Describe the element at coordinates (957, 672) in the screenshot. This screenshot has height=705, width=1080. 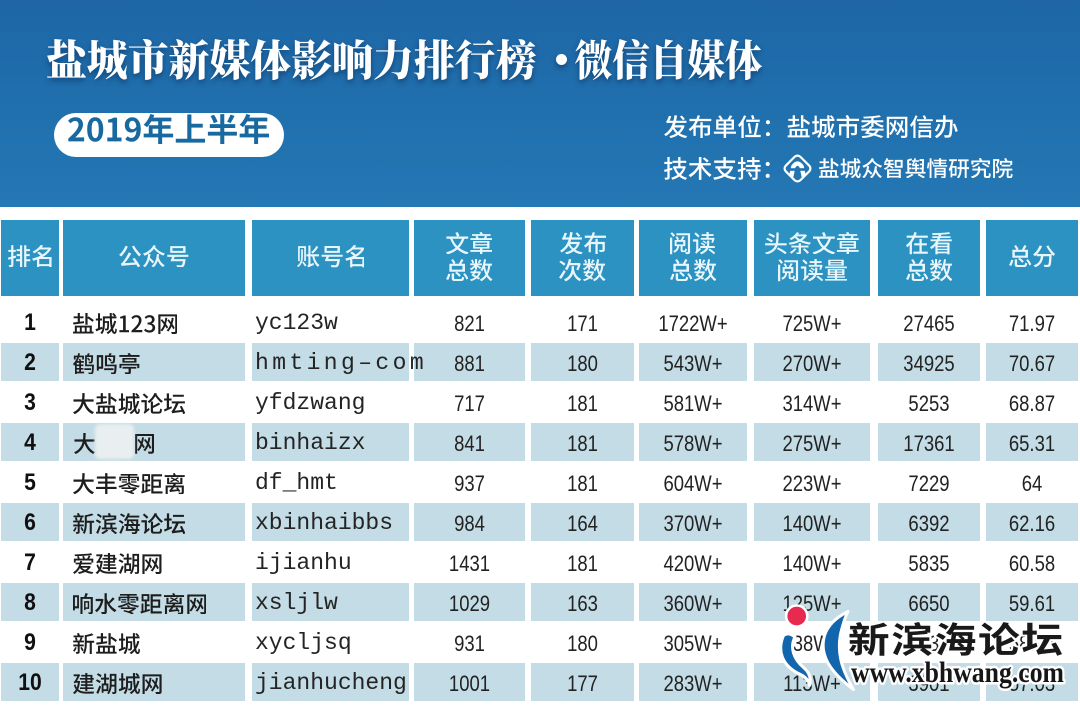
I see `svg-text: www.xbhwang.com` at that location.